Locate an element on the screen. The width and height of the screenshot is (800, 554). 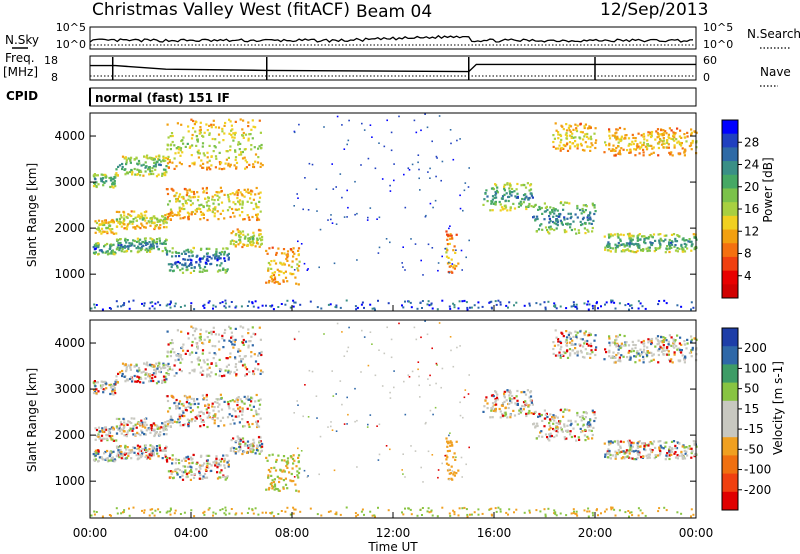
nsky-tick-top: 10^5 is located at coordinates (71, 27).